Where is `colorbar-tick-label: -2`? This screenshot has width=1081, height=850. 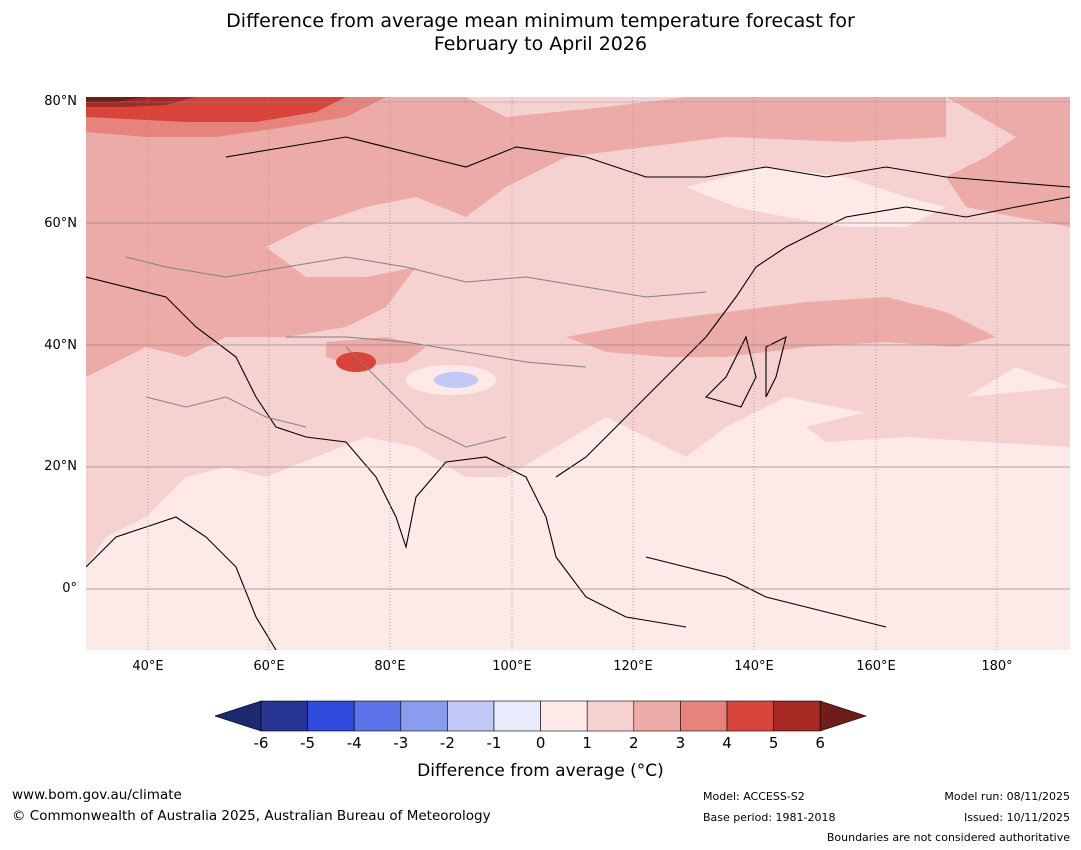
colorbar-tick-label: -2 is located at coordinates (447, 743).